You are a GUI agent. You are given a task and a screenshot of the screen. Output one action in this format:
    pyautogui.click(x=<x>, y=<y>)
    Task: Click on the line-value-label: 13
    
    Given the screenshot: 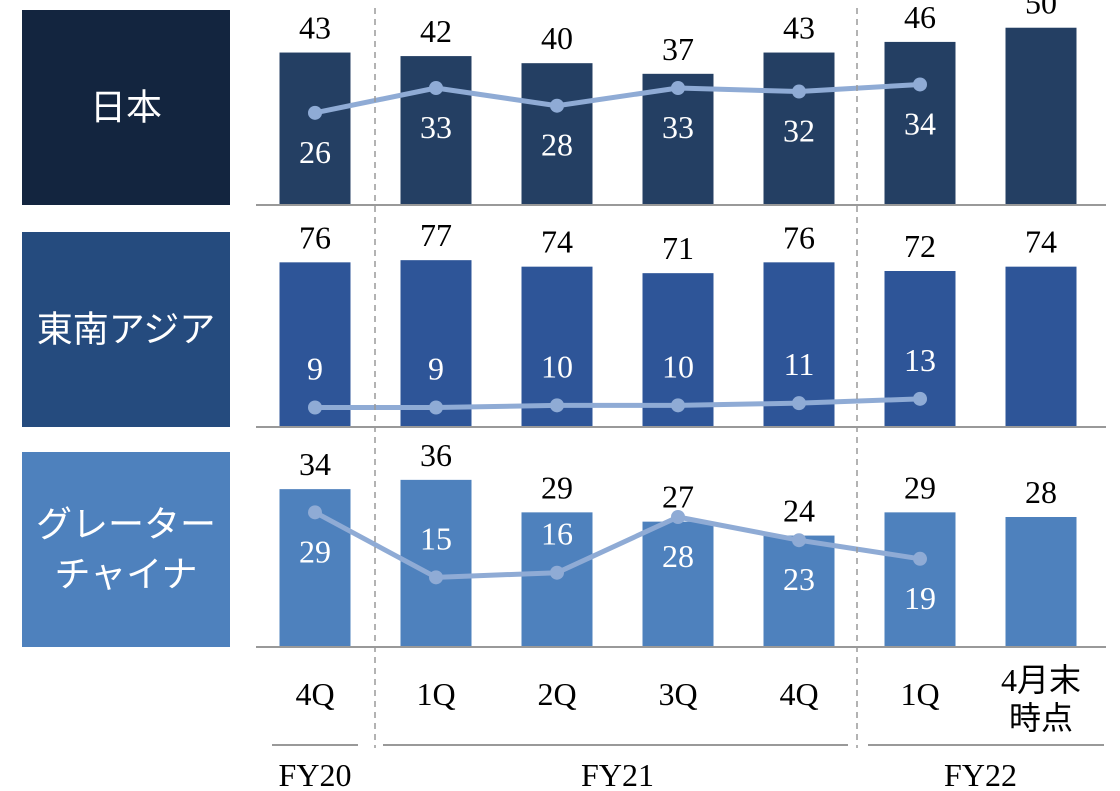 What is the action you would take?
    pyautogui.click(x=920, y=360)
    